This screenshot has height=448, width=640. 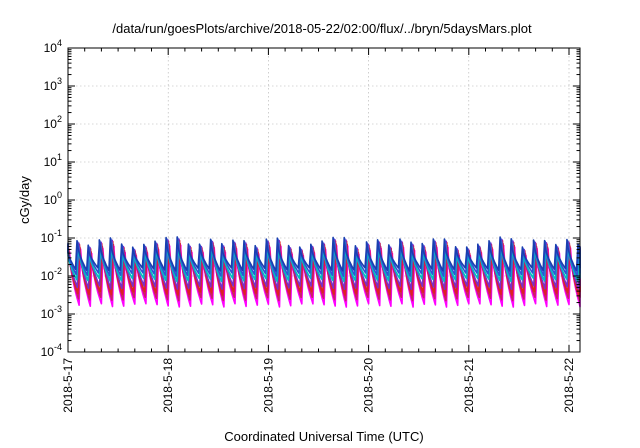 What do you see at coordinates (369, 385) in the screenshot?
I see `x-tick-label: 2018-5-20` at bounding box center [369, 385].